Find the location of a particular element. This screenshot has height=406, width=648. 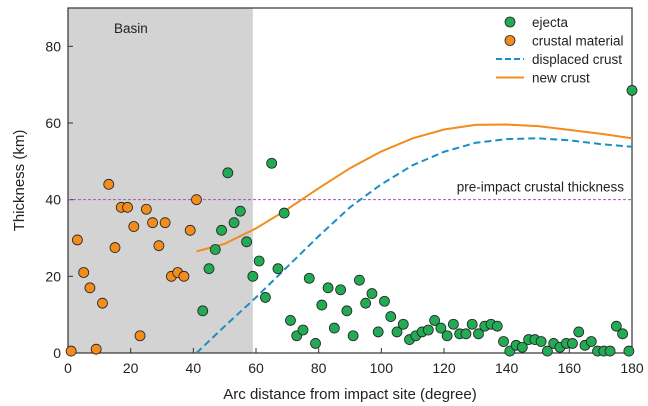

y-tick-label: 20 is located at coordinates (53, 276).